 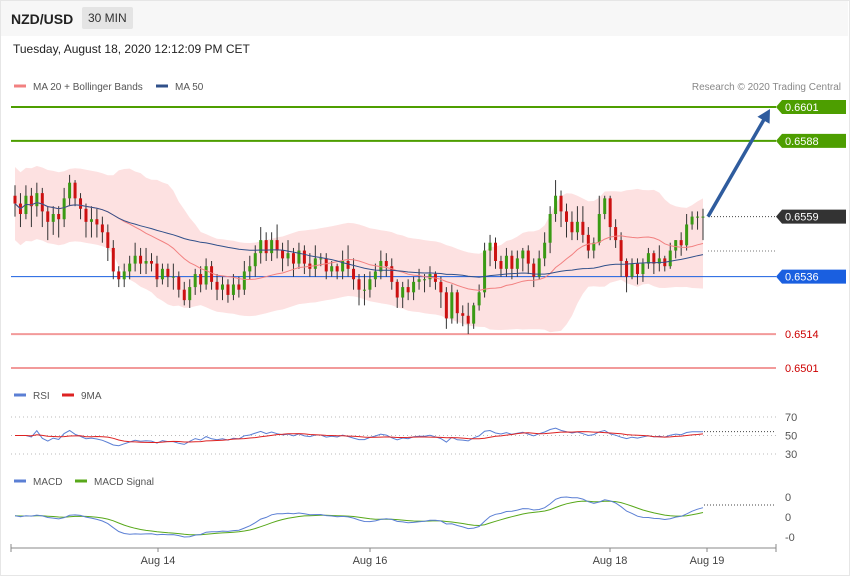 What do you see at coordinates (811, 140) in the screenshot?
I see `level-tag-0.6588` at bounding box center [811, 140].